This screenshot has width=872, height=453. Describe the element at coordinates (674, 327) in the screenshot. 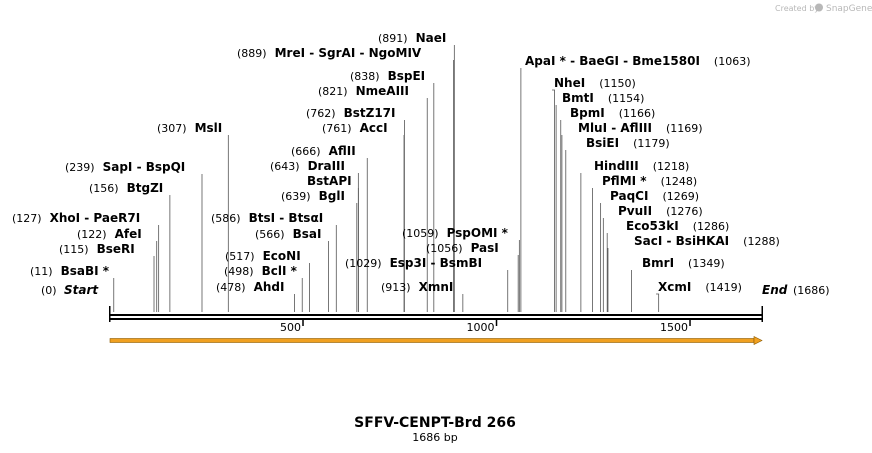

I see `ruler-tick-label: 1500` at that location.